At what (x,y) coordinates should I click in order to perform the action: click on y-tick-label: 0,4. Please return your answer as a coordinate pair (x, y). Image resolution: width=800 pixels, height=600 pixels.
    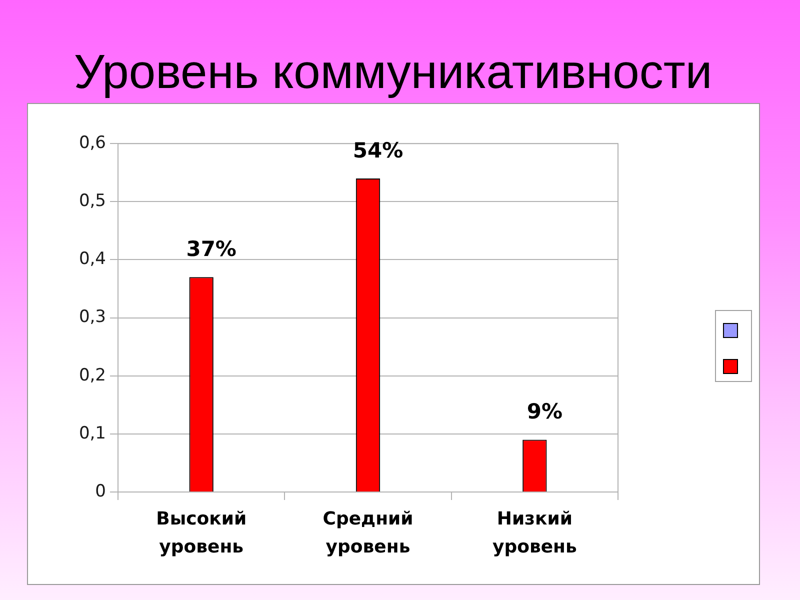
    Looking at the image, I should click on (92, 259).